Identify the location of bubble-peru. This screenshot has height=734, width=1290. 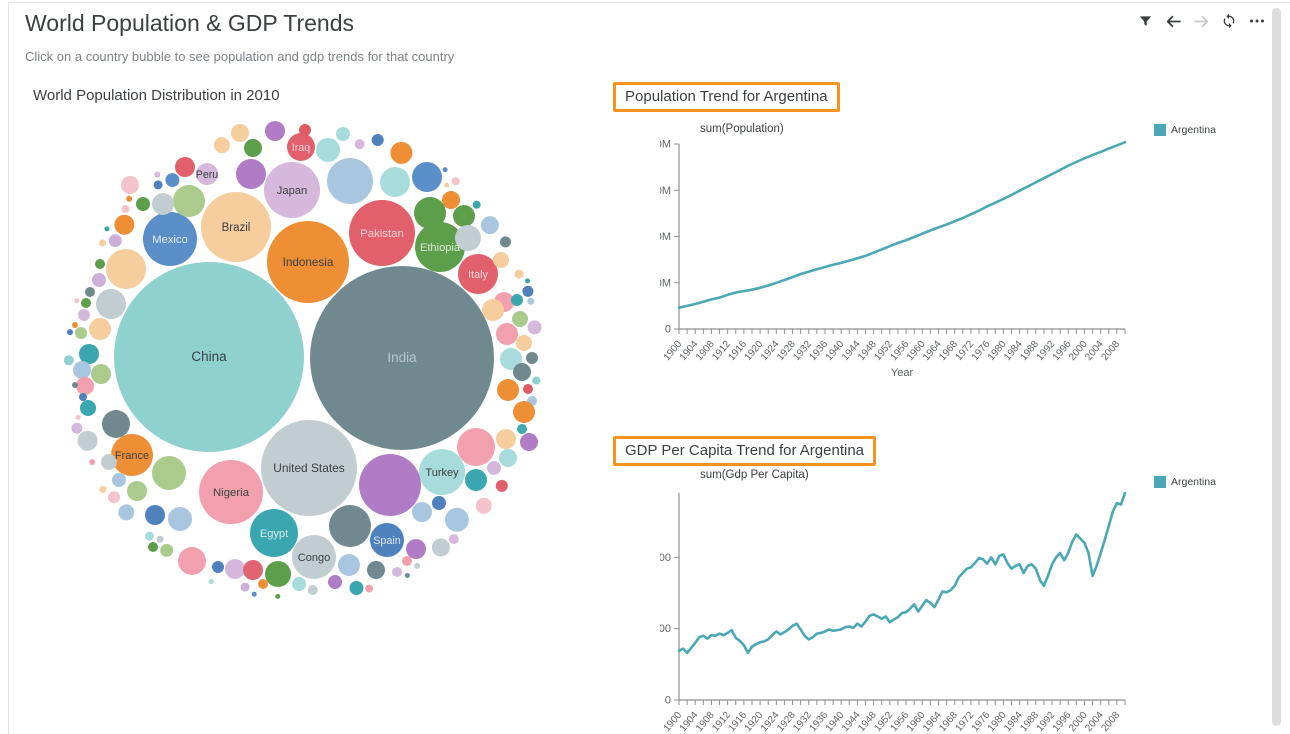
(207, 174).